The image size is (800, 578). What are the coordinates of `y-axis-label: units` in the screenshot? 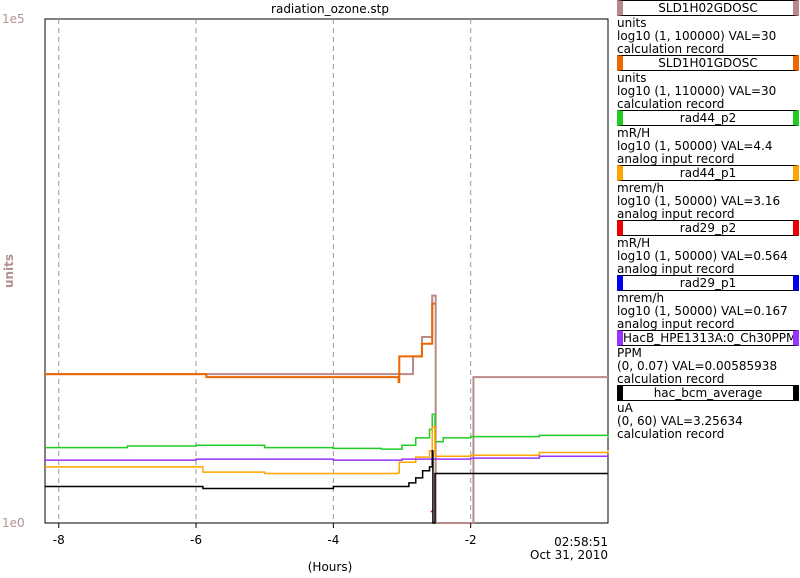 It's located at (9, 271).